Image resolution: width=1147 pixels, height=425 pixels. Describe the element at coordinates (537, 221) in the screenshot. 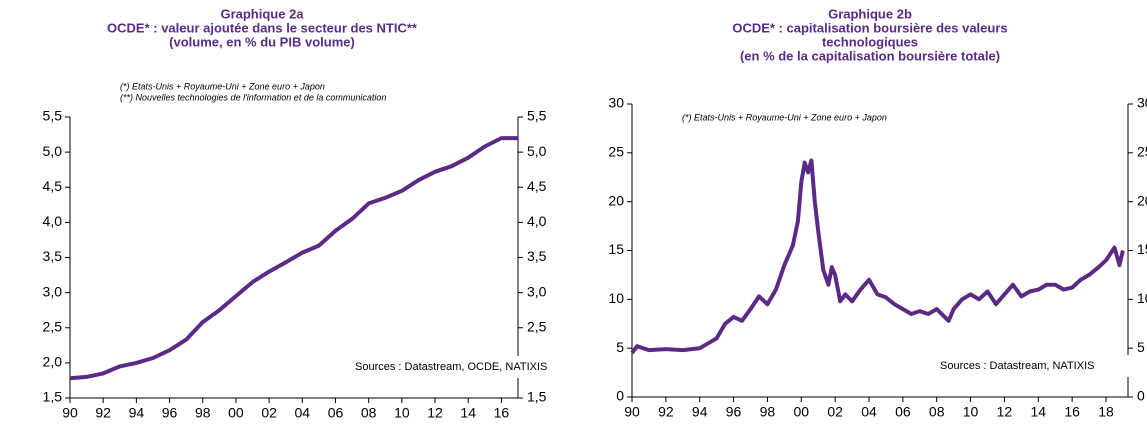

I see `y2-tick-label: 4,0` at that location.